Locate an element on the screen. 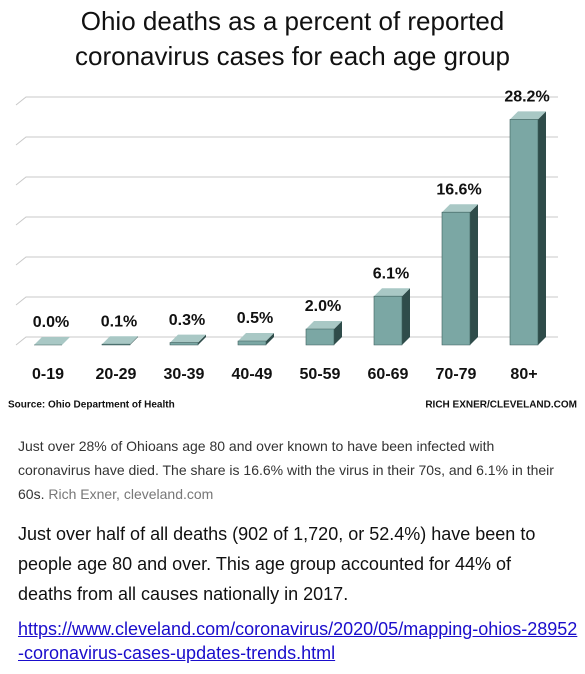  caption-credit: Rich Exner, cleveland.com is located at coordinates (131, 494).